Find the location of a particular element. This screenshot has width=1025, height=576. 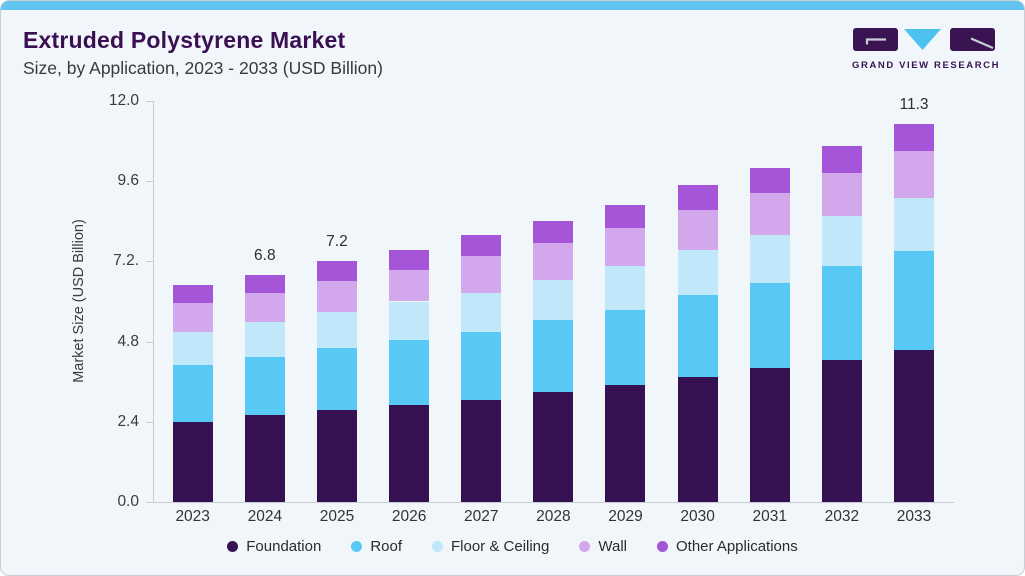

bar-segment-floor-ceiling-2025 is located at coordinates (336, 330).